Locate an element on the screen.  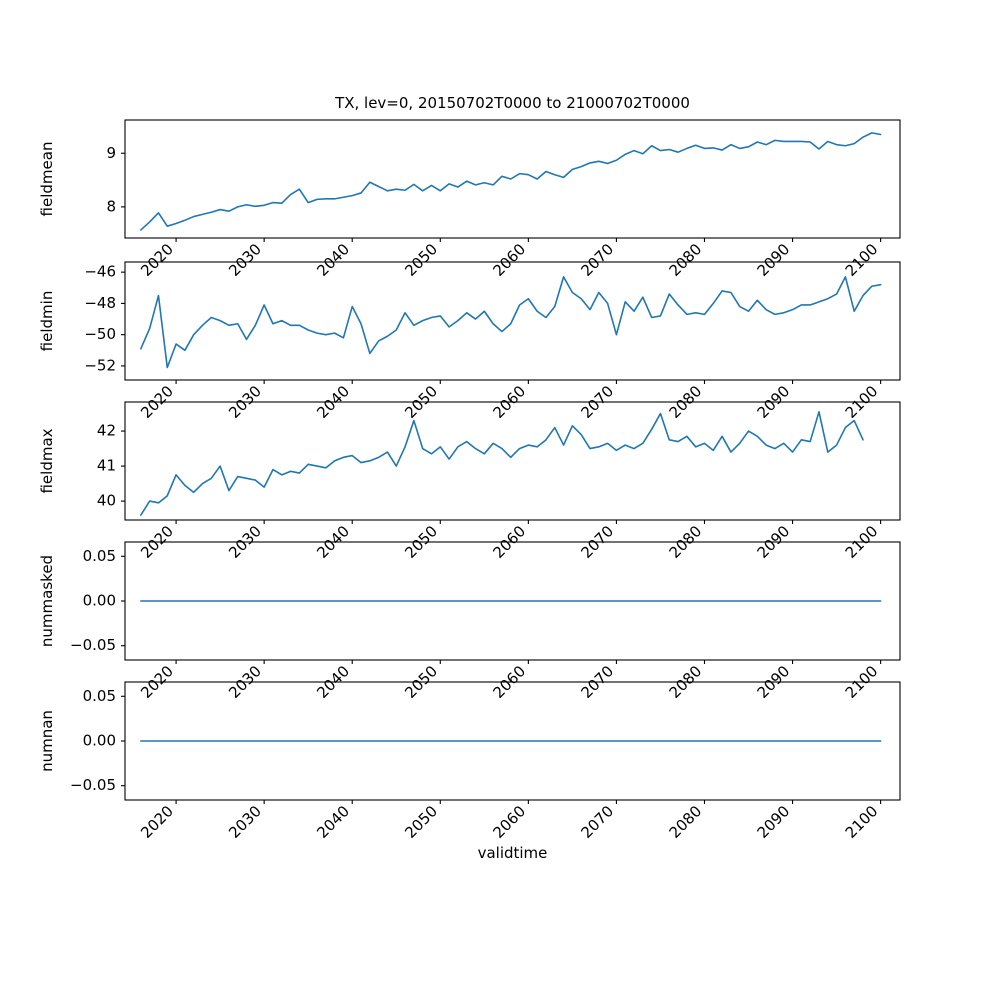
y-tick-label: 8 is located at coordinates (111, 206).